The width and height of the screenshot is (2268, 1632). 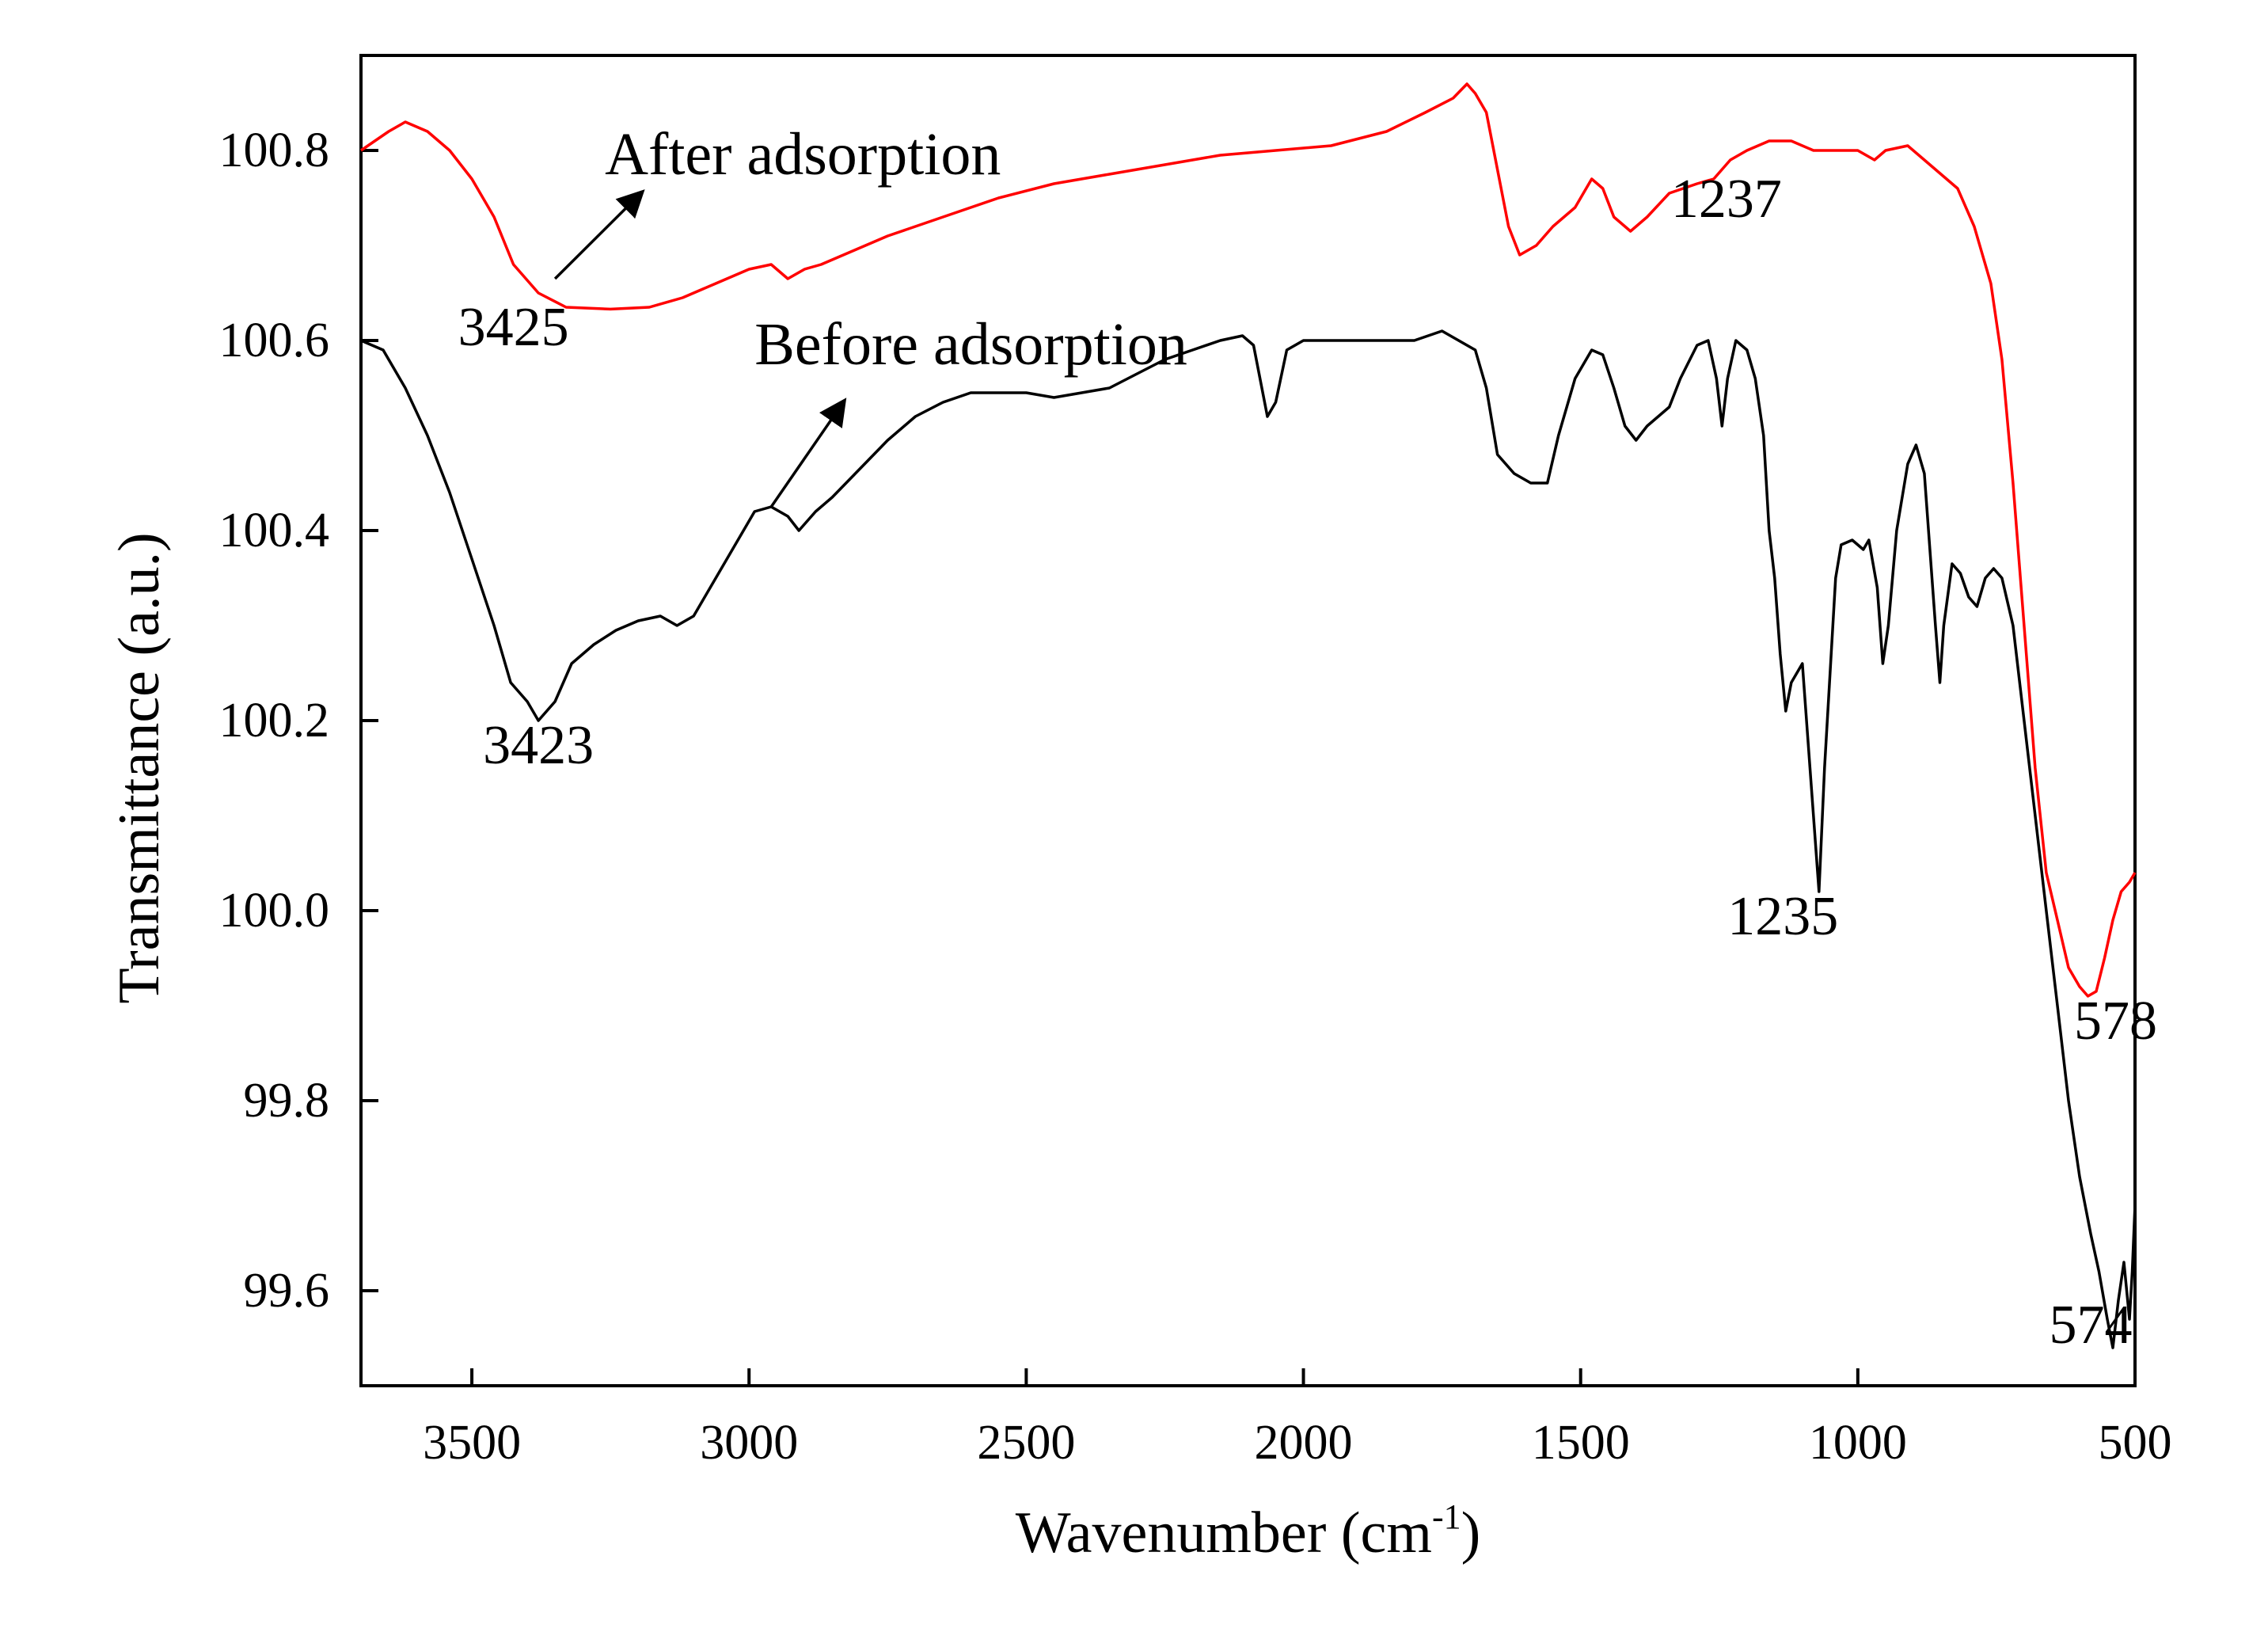 What do you see at coordinates (1858, 1443) in the screenshot?
I see `x-tick-label: 1000` at bounding box center [1858, 1443].